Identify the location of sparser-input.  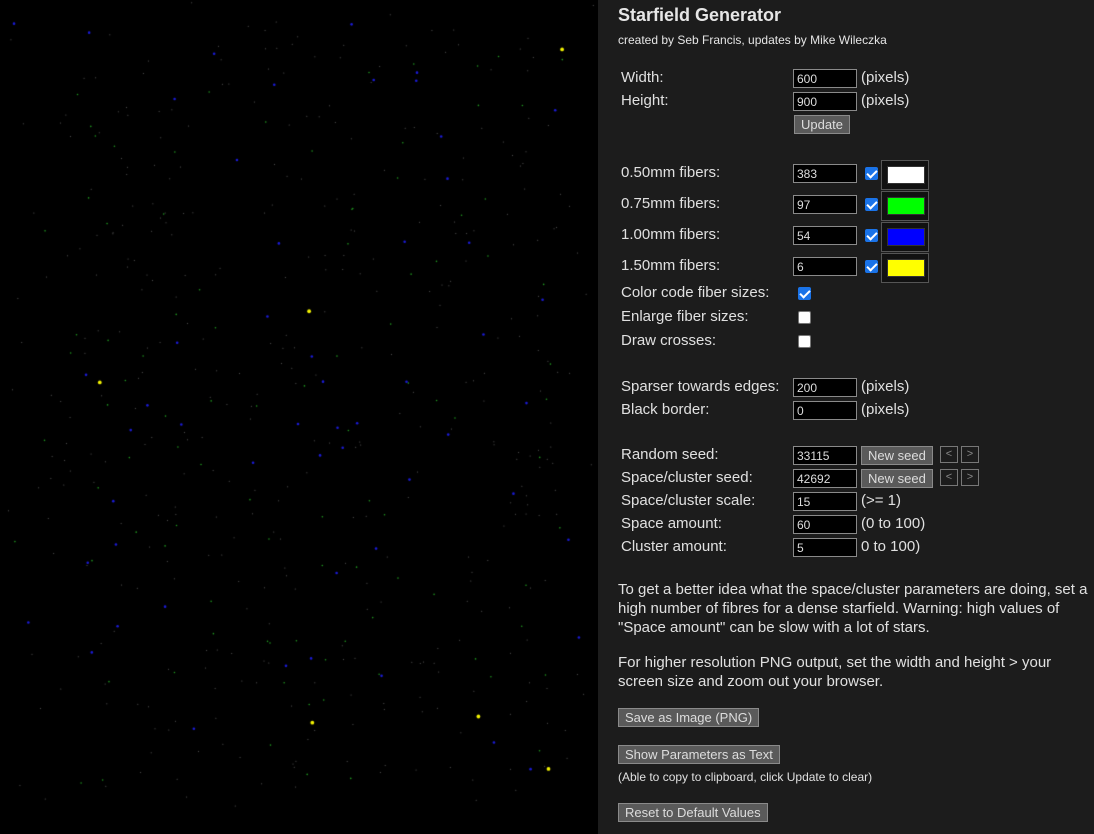
(825, 387).